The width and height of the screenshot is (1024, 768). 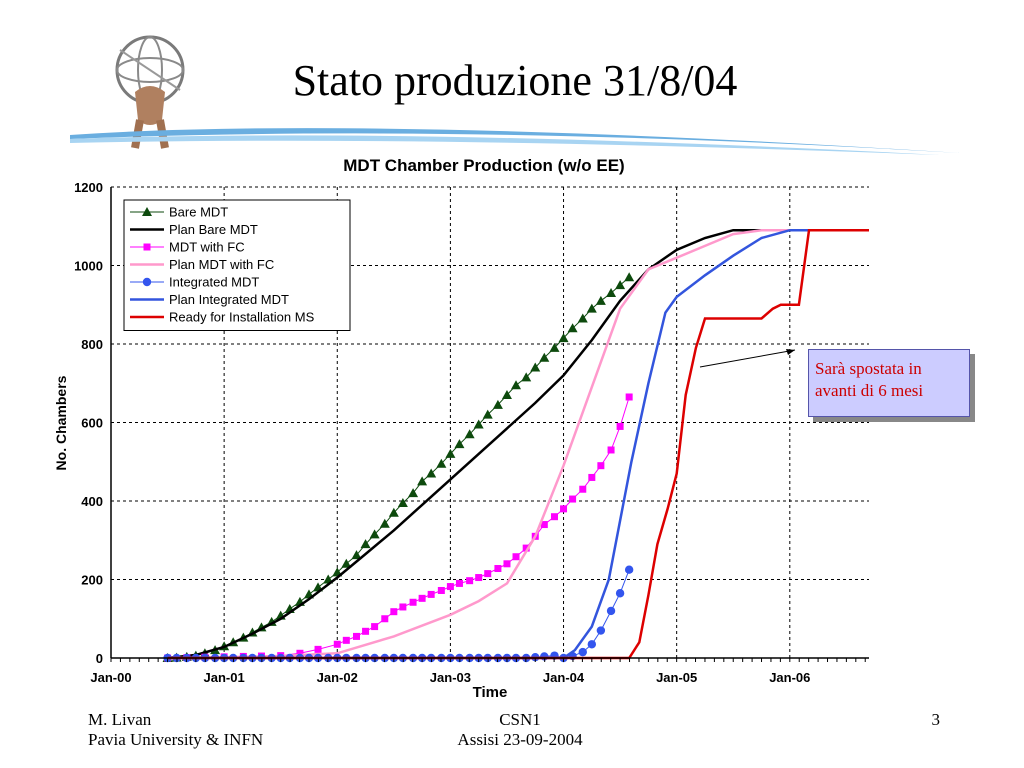 I want to click on legend-item: Ready for Installation MS, so click(x=222, y=317).